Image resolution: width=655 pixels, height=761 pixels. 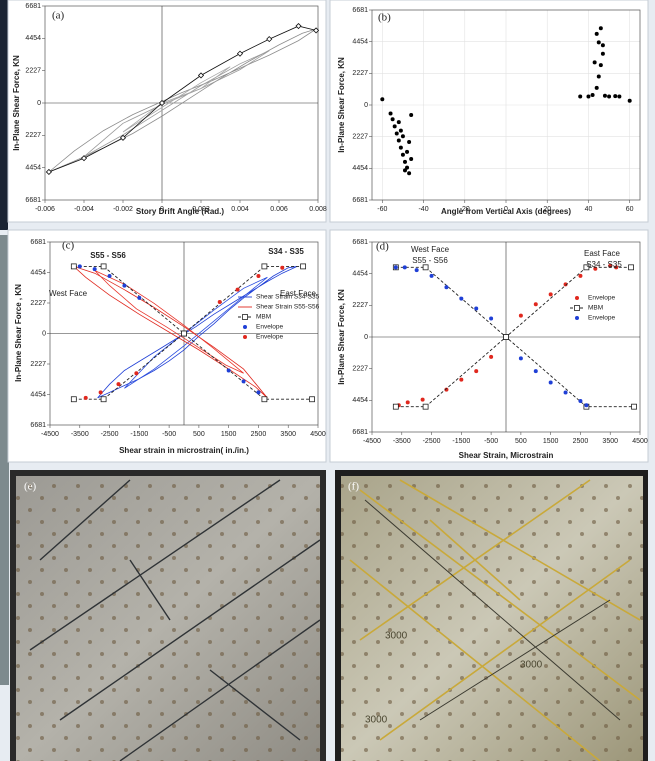 I want to click on x-tick-label: -1500, so click(x=139, y=434).